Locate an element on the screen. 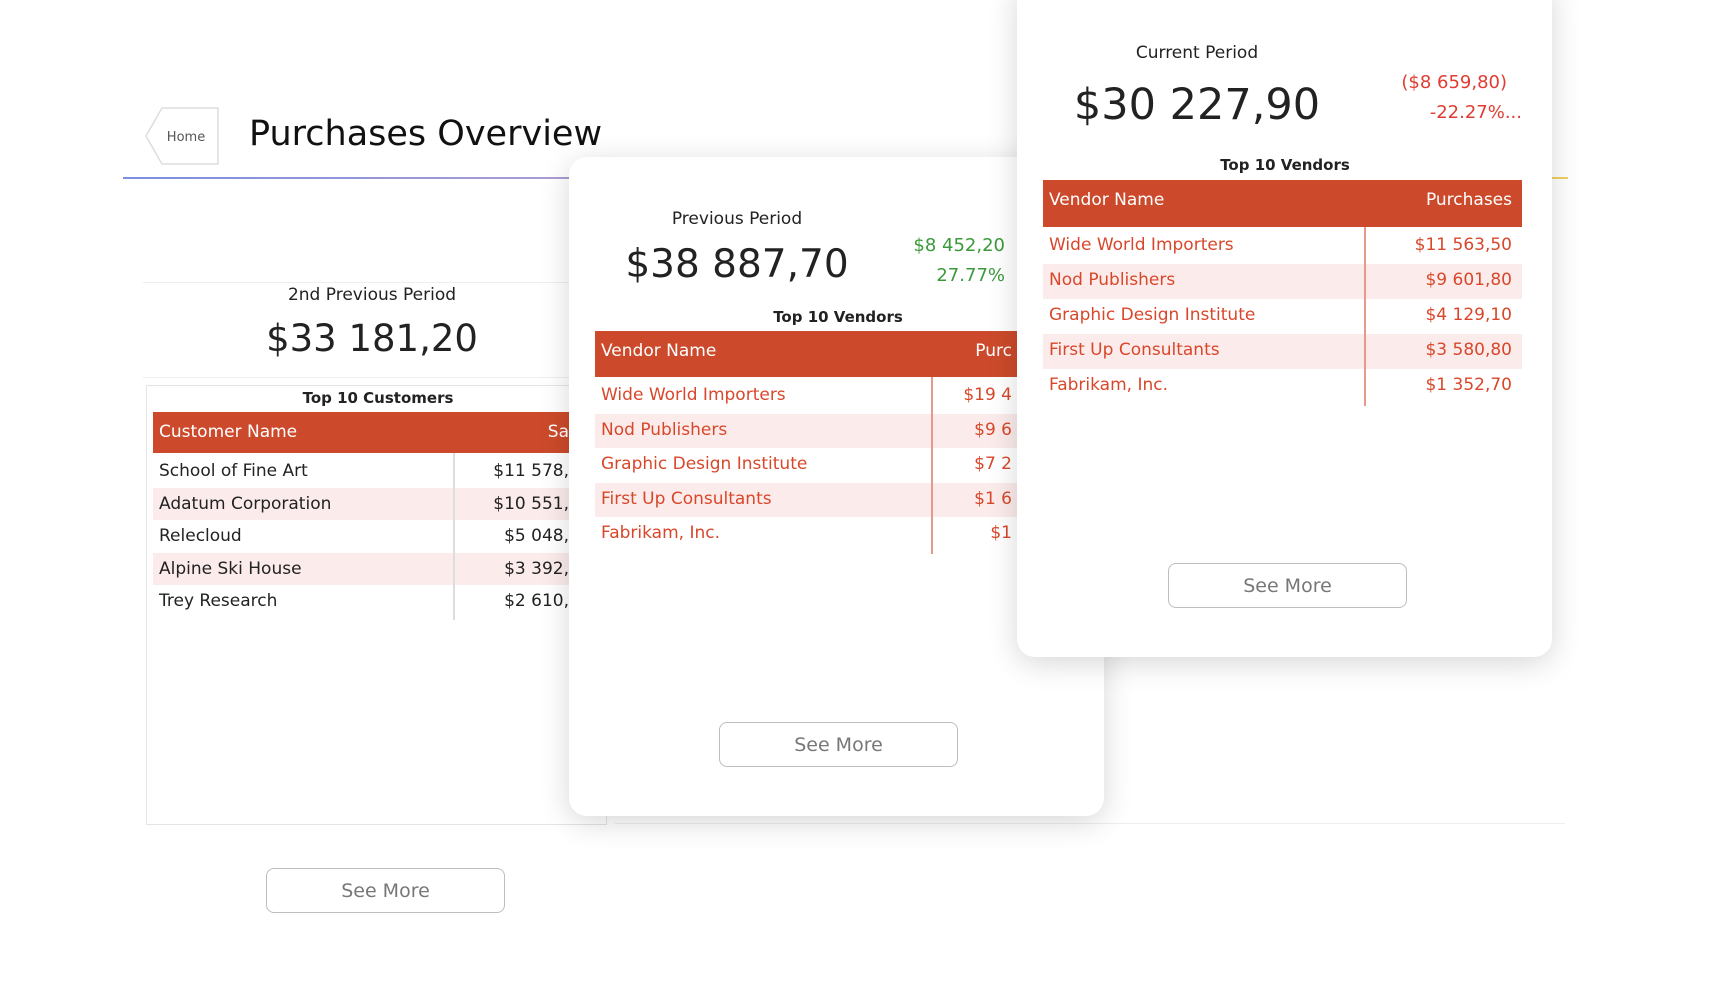  change-value: ($8 659,80) is located at coordinates (1454, 82).